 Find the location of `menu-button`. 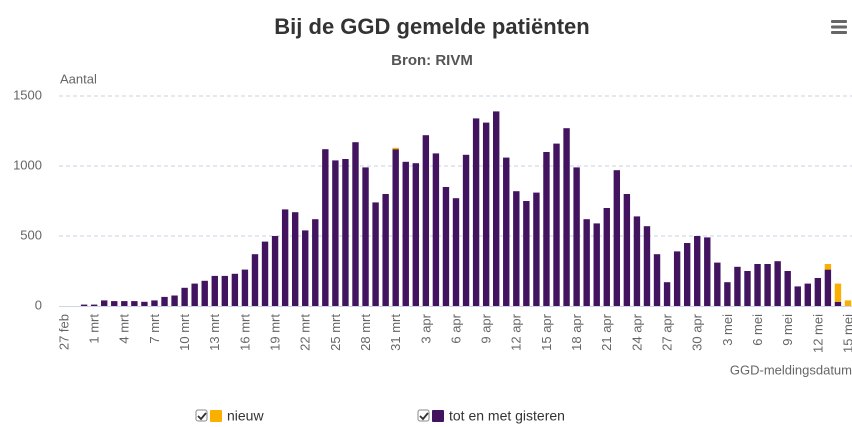

menu-button is located at coordinates (838, 27).